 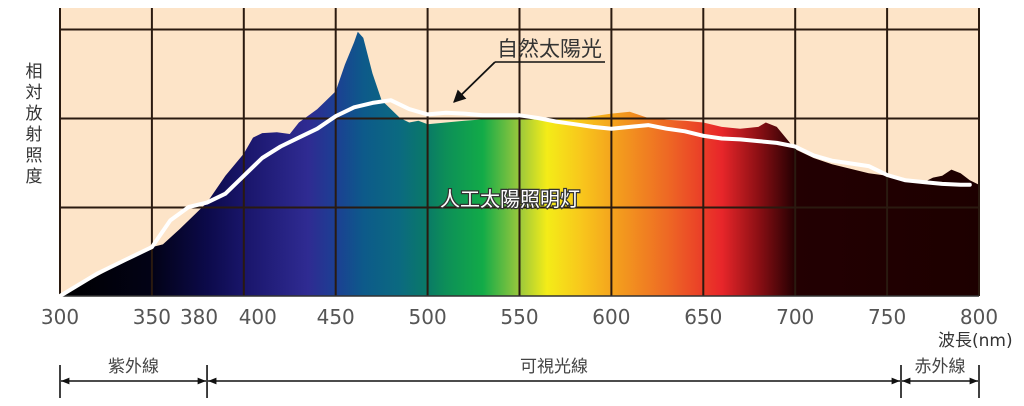 I want to click on y-axis-label-char: 対, so click(x=34, y=93).